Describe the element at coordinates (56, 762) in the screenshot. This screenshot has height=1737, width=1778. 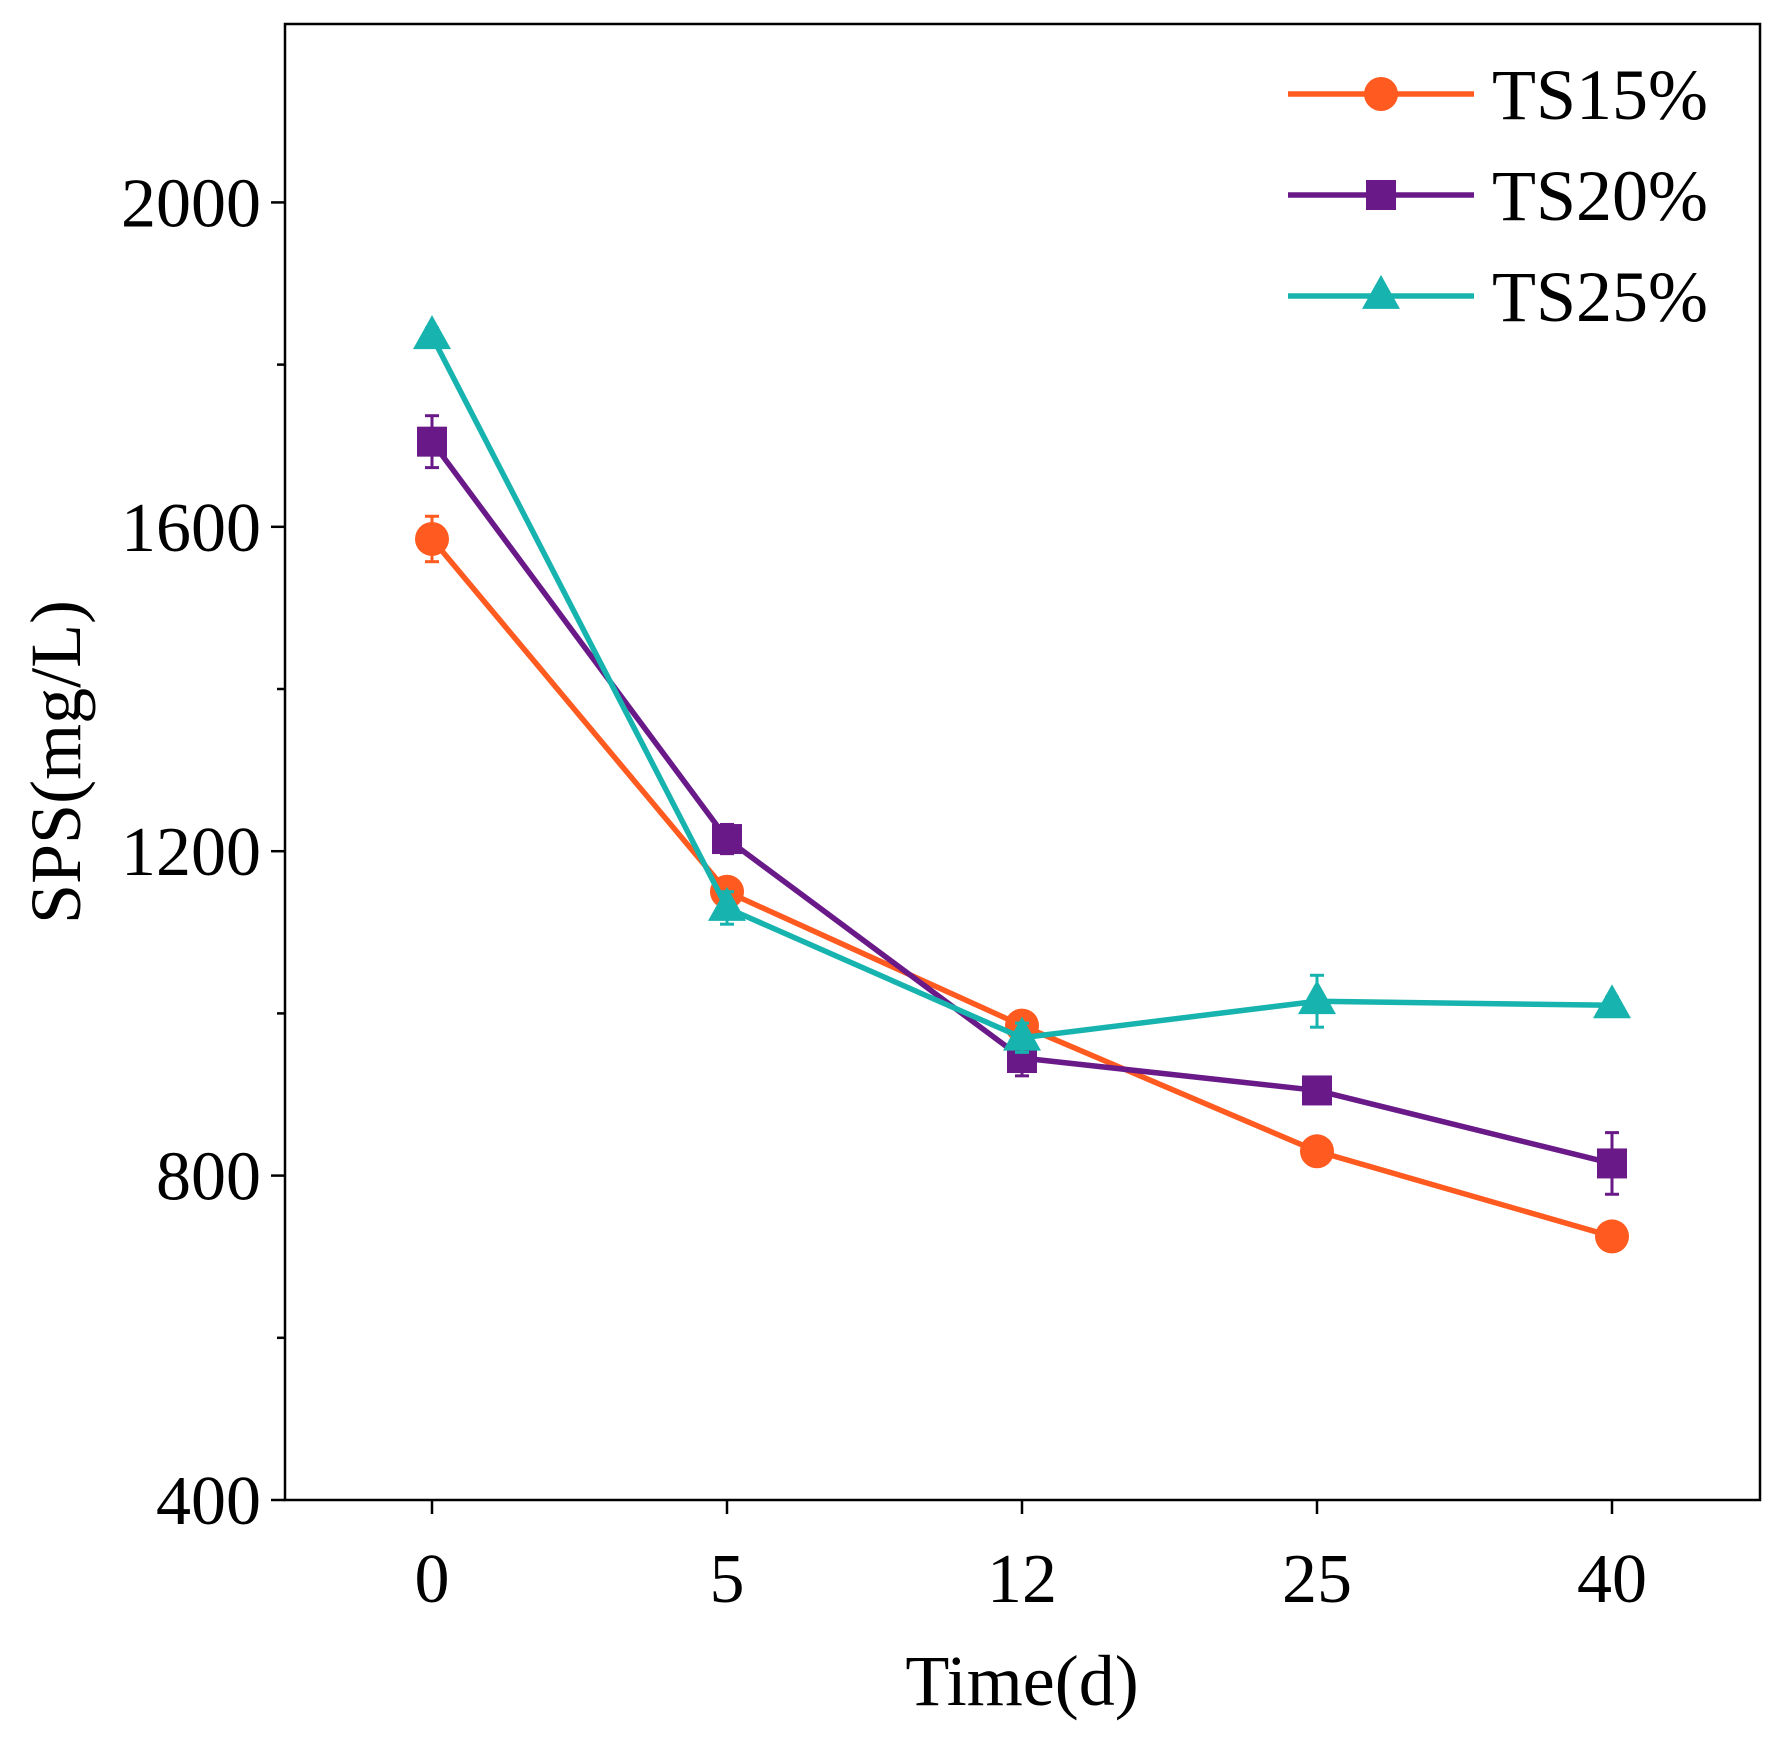
I see `y-axis-title: SPS(mg/L)` at that location.